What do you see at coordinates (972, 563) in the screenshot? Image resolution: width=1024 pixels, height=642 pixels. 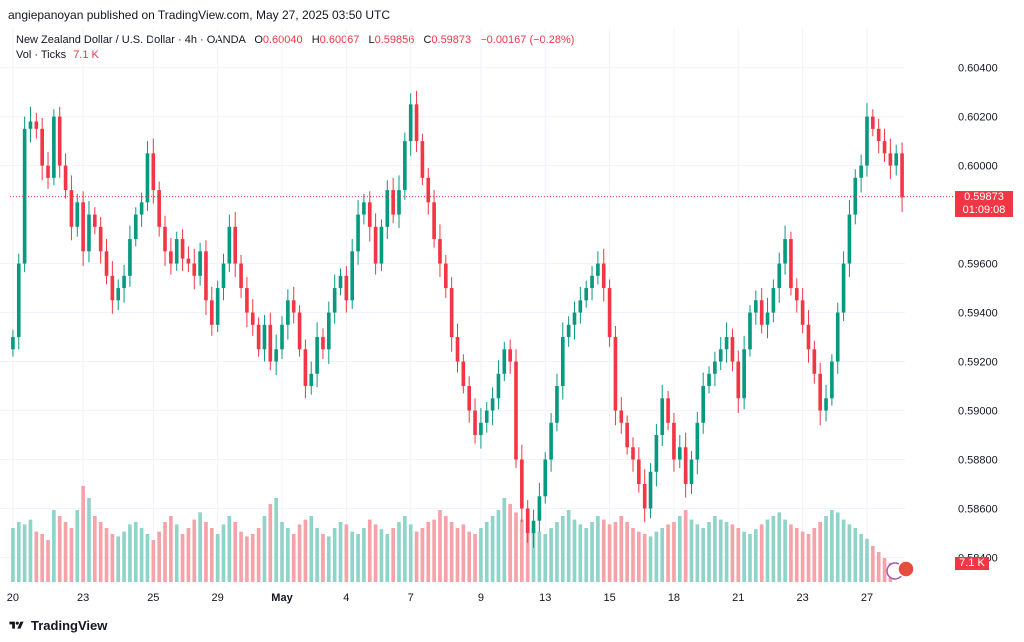 I see `volume-badge: 7.1 K` at bounding box center [972, 563].